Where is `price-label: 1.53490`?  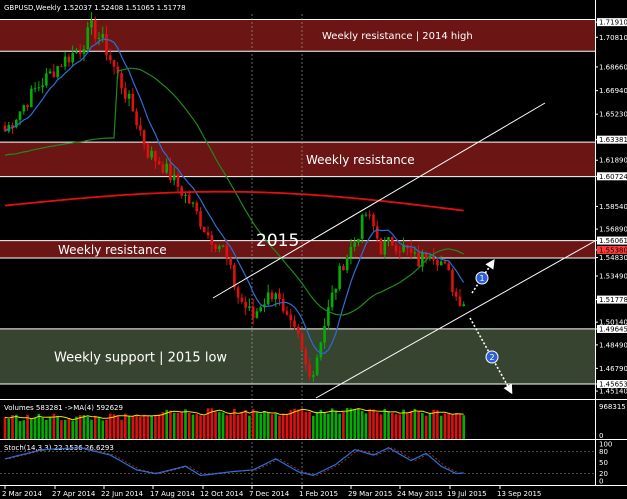
price-label: 1.53490 is located at coordinates (613, 276).